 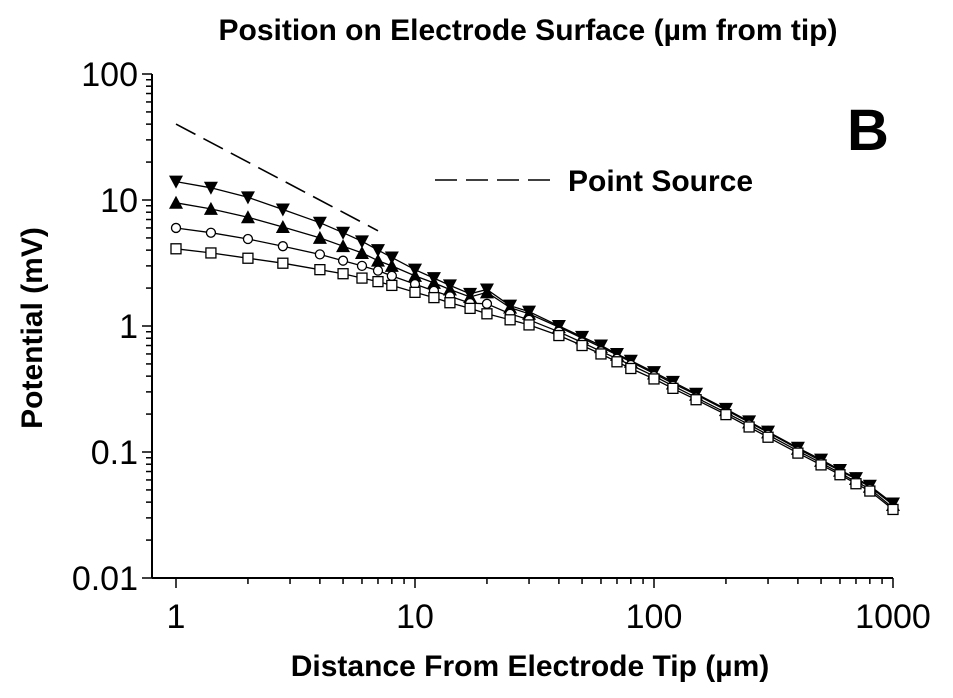 I want to click on x-tick-label: 1, so click(x=176, y=617).